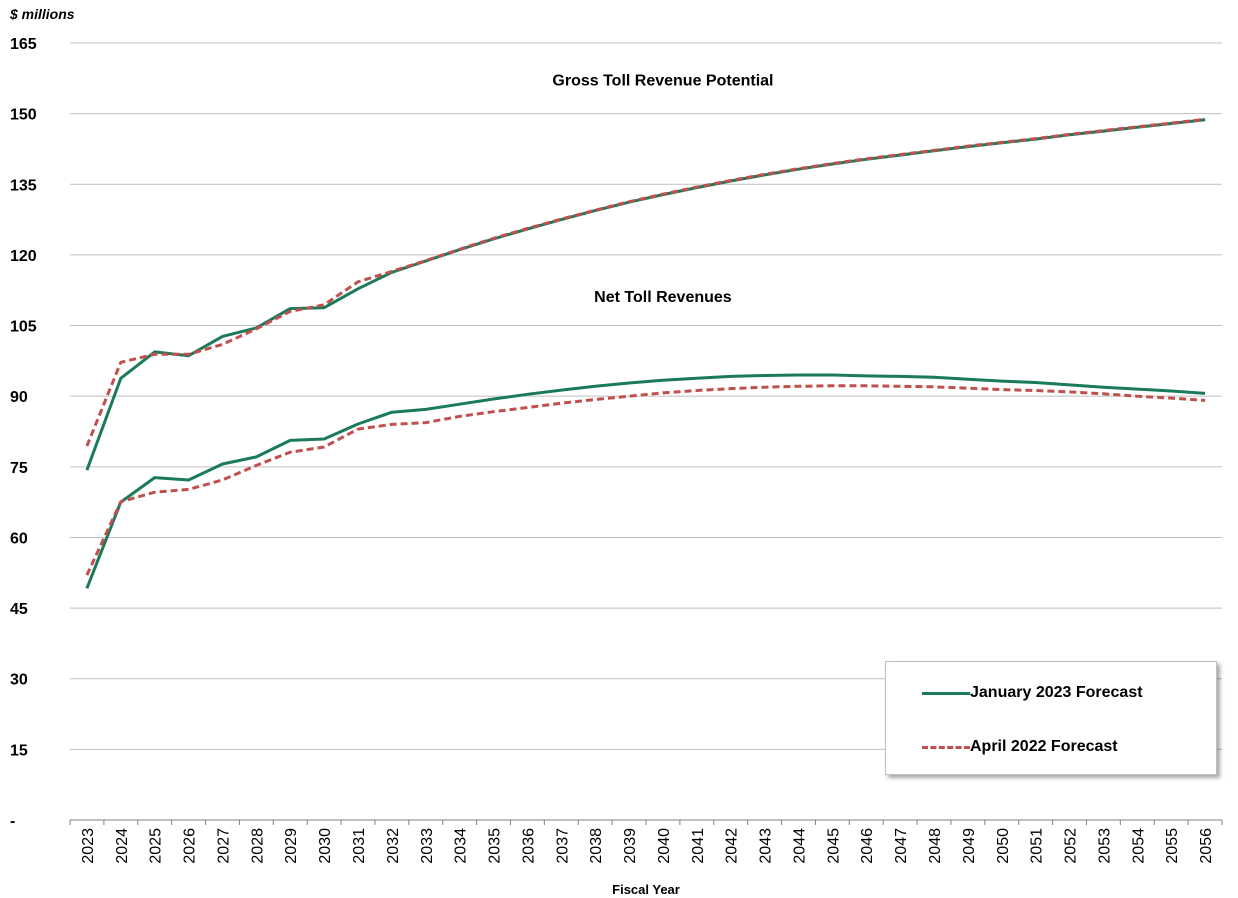  What do you see at coordinates (393, 846) in the screenshot?
I see `x-tick-label: 2032` at bounding box center [393, 846].